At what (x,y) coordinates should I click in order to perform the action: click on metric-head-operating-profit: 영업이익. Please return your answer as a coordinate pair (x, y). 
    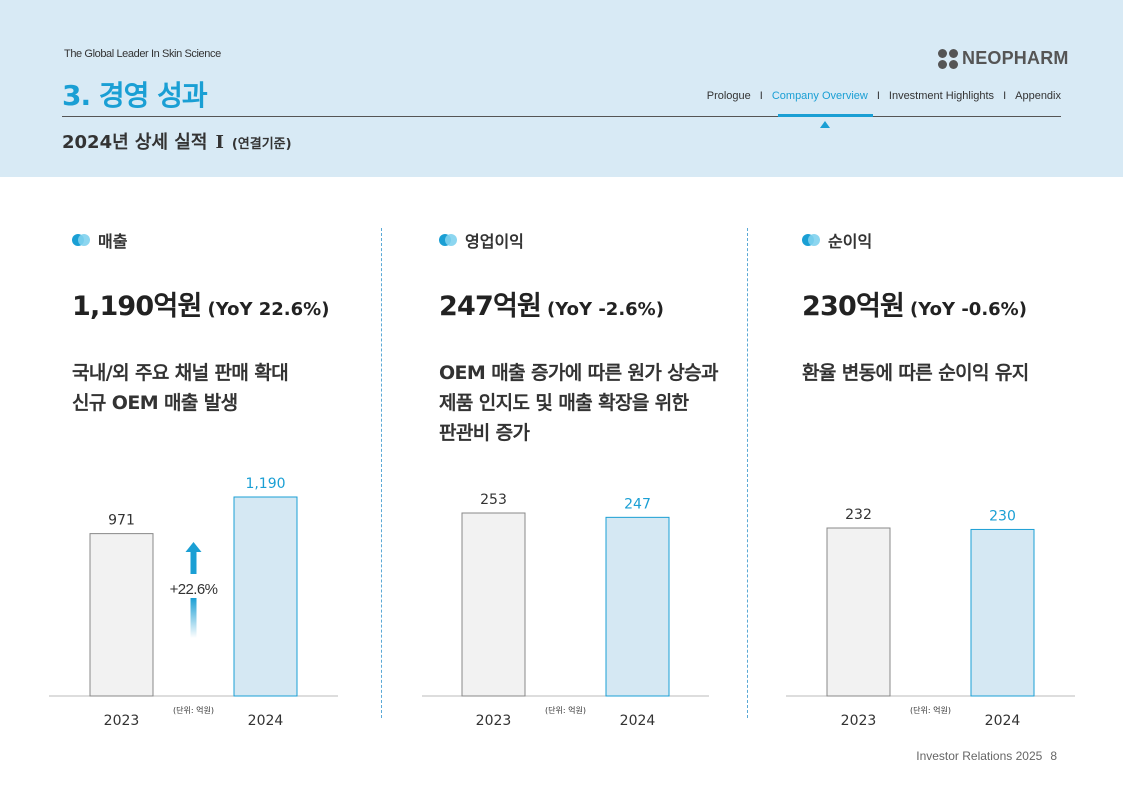
    Looking at the image, I should click on (481, 240).